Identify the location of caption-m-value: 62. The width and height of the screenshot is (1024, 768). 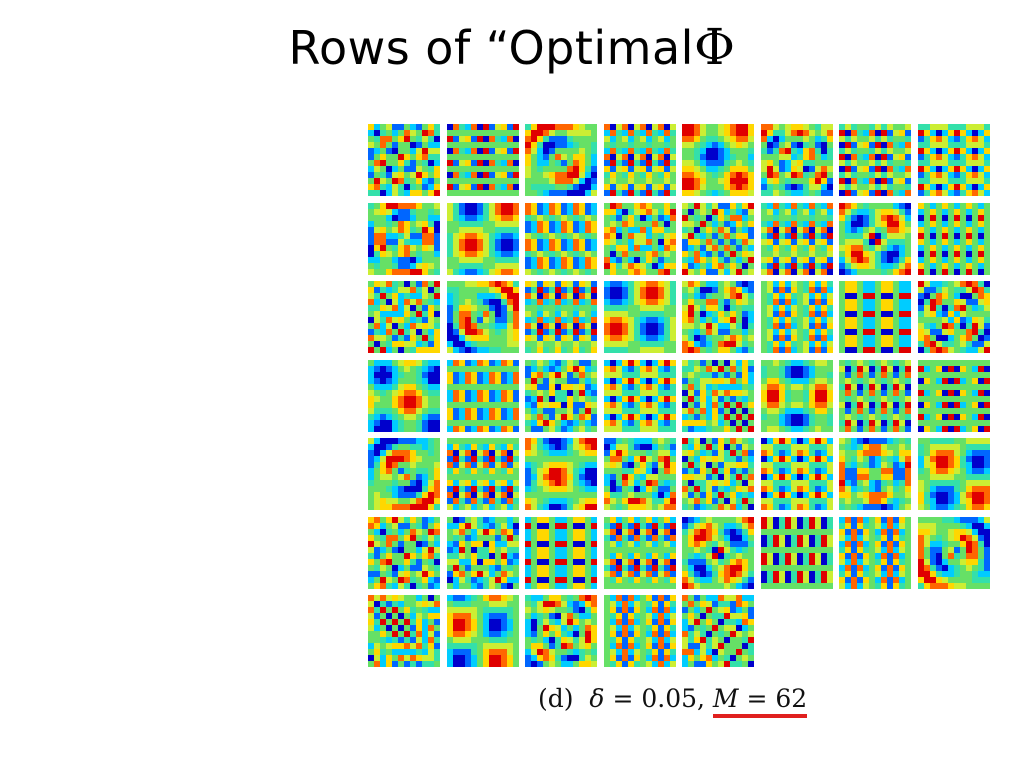
(791, 698).